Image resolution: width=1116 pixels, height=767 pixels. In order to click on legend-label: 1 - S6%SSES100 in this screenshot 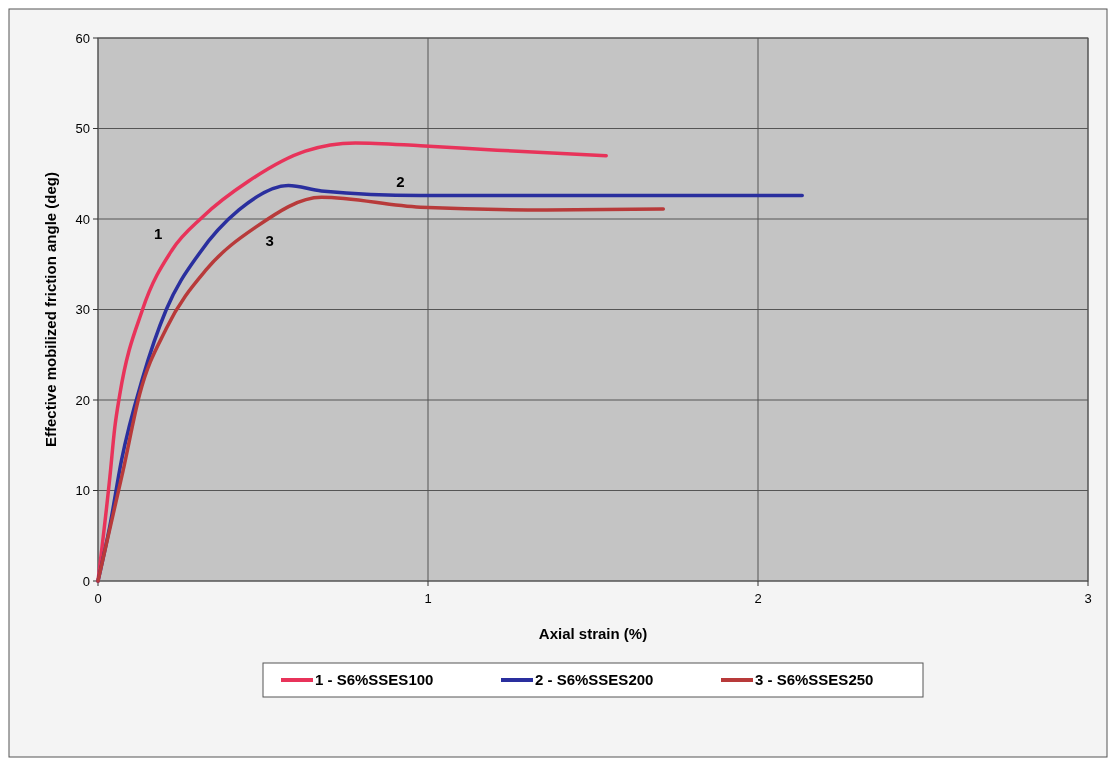, I will do `click(374, 680)`.